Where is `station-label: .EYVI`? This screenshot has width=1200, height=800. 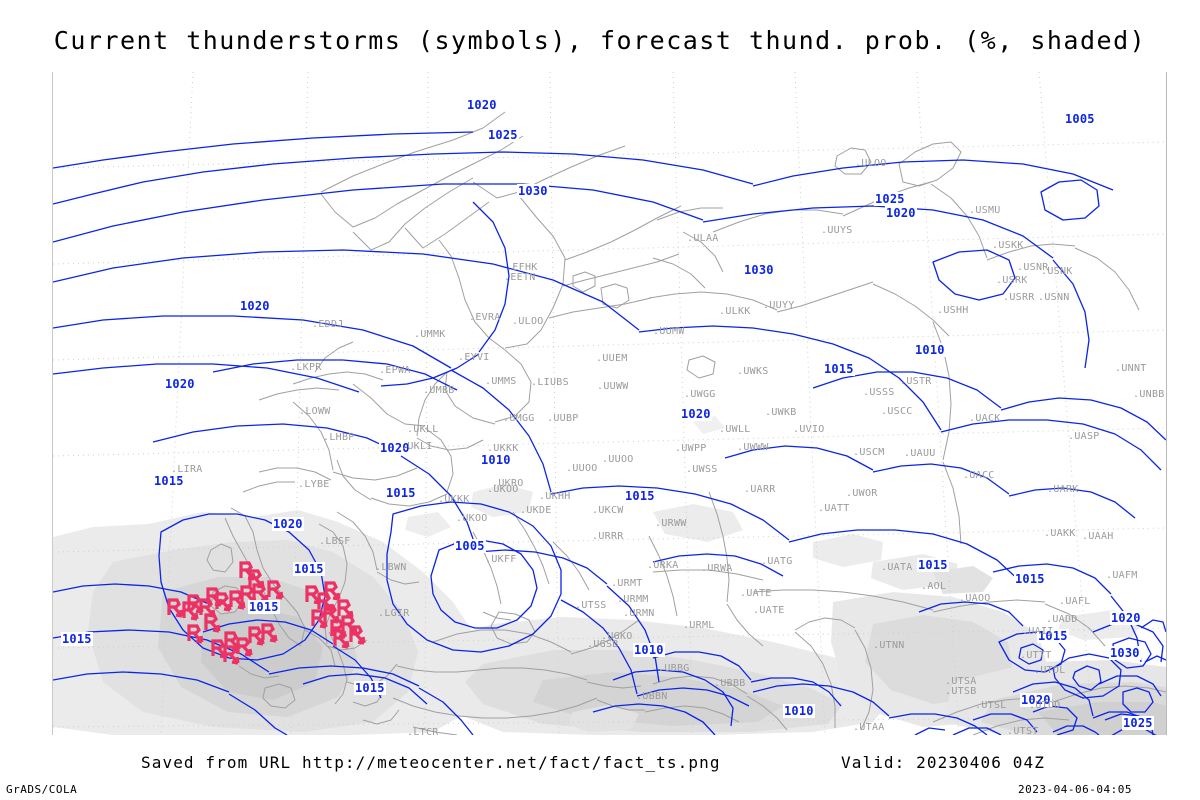
station-label: .EYVI is located at coordinates (474, 357).